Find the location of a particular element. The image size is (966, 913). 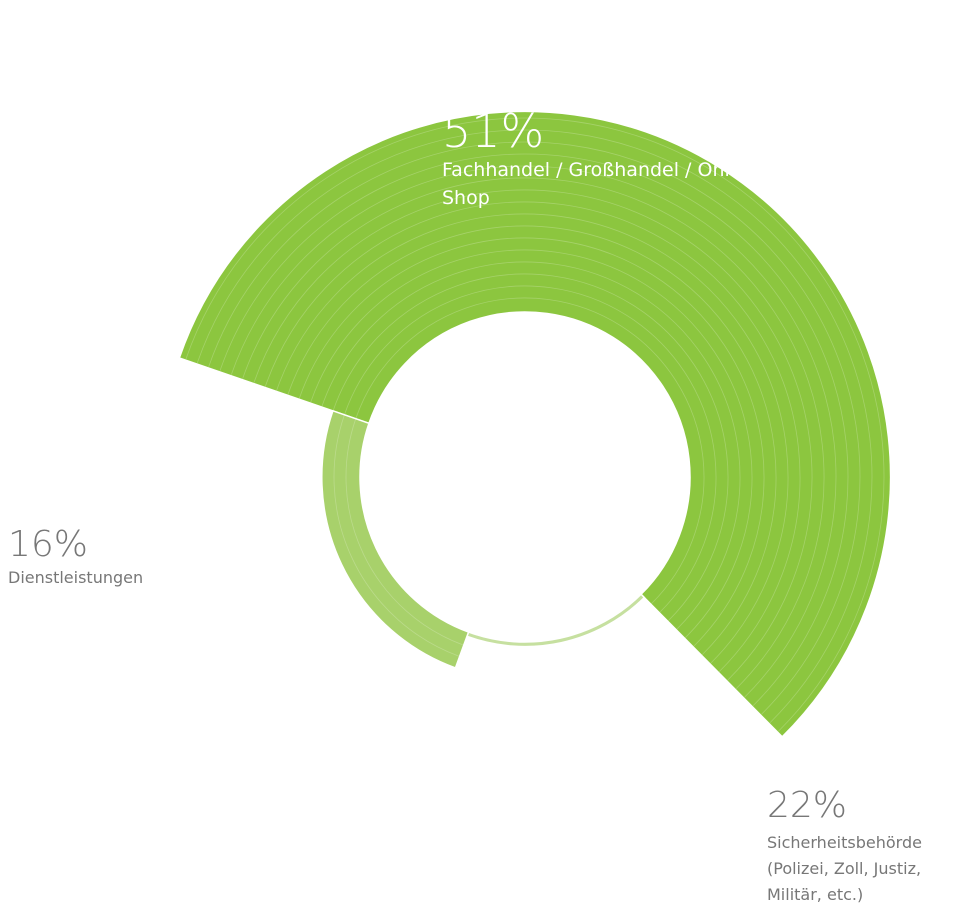

slice-percent-dienstleistungen: 16% is located at coordinates (48, 544).